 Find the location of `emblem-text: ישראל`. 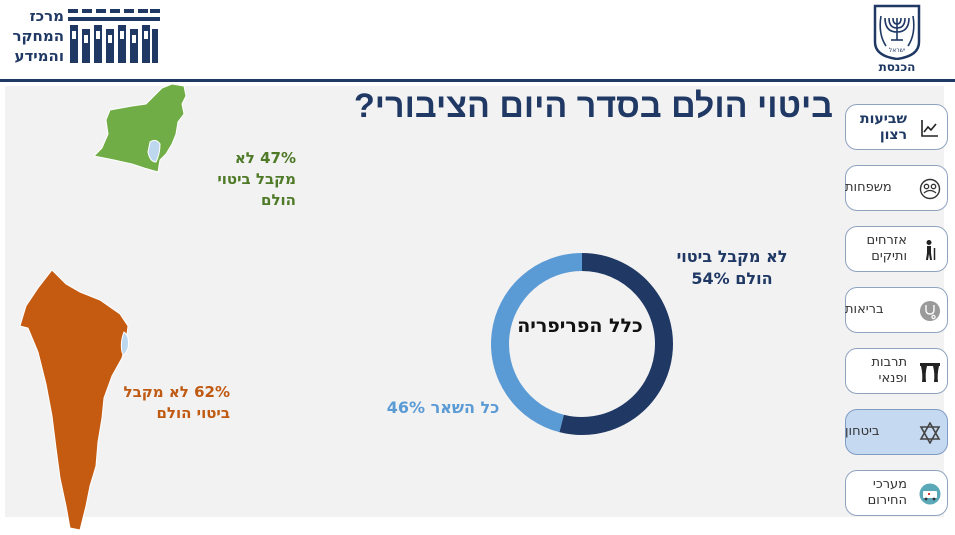

emblem-text: ישראל is located at coordinates (897, 50).